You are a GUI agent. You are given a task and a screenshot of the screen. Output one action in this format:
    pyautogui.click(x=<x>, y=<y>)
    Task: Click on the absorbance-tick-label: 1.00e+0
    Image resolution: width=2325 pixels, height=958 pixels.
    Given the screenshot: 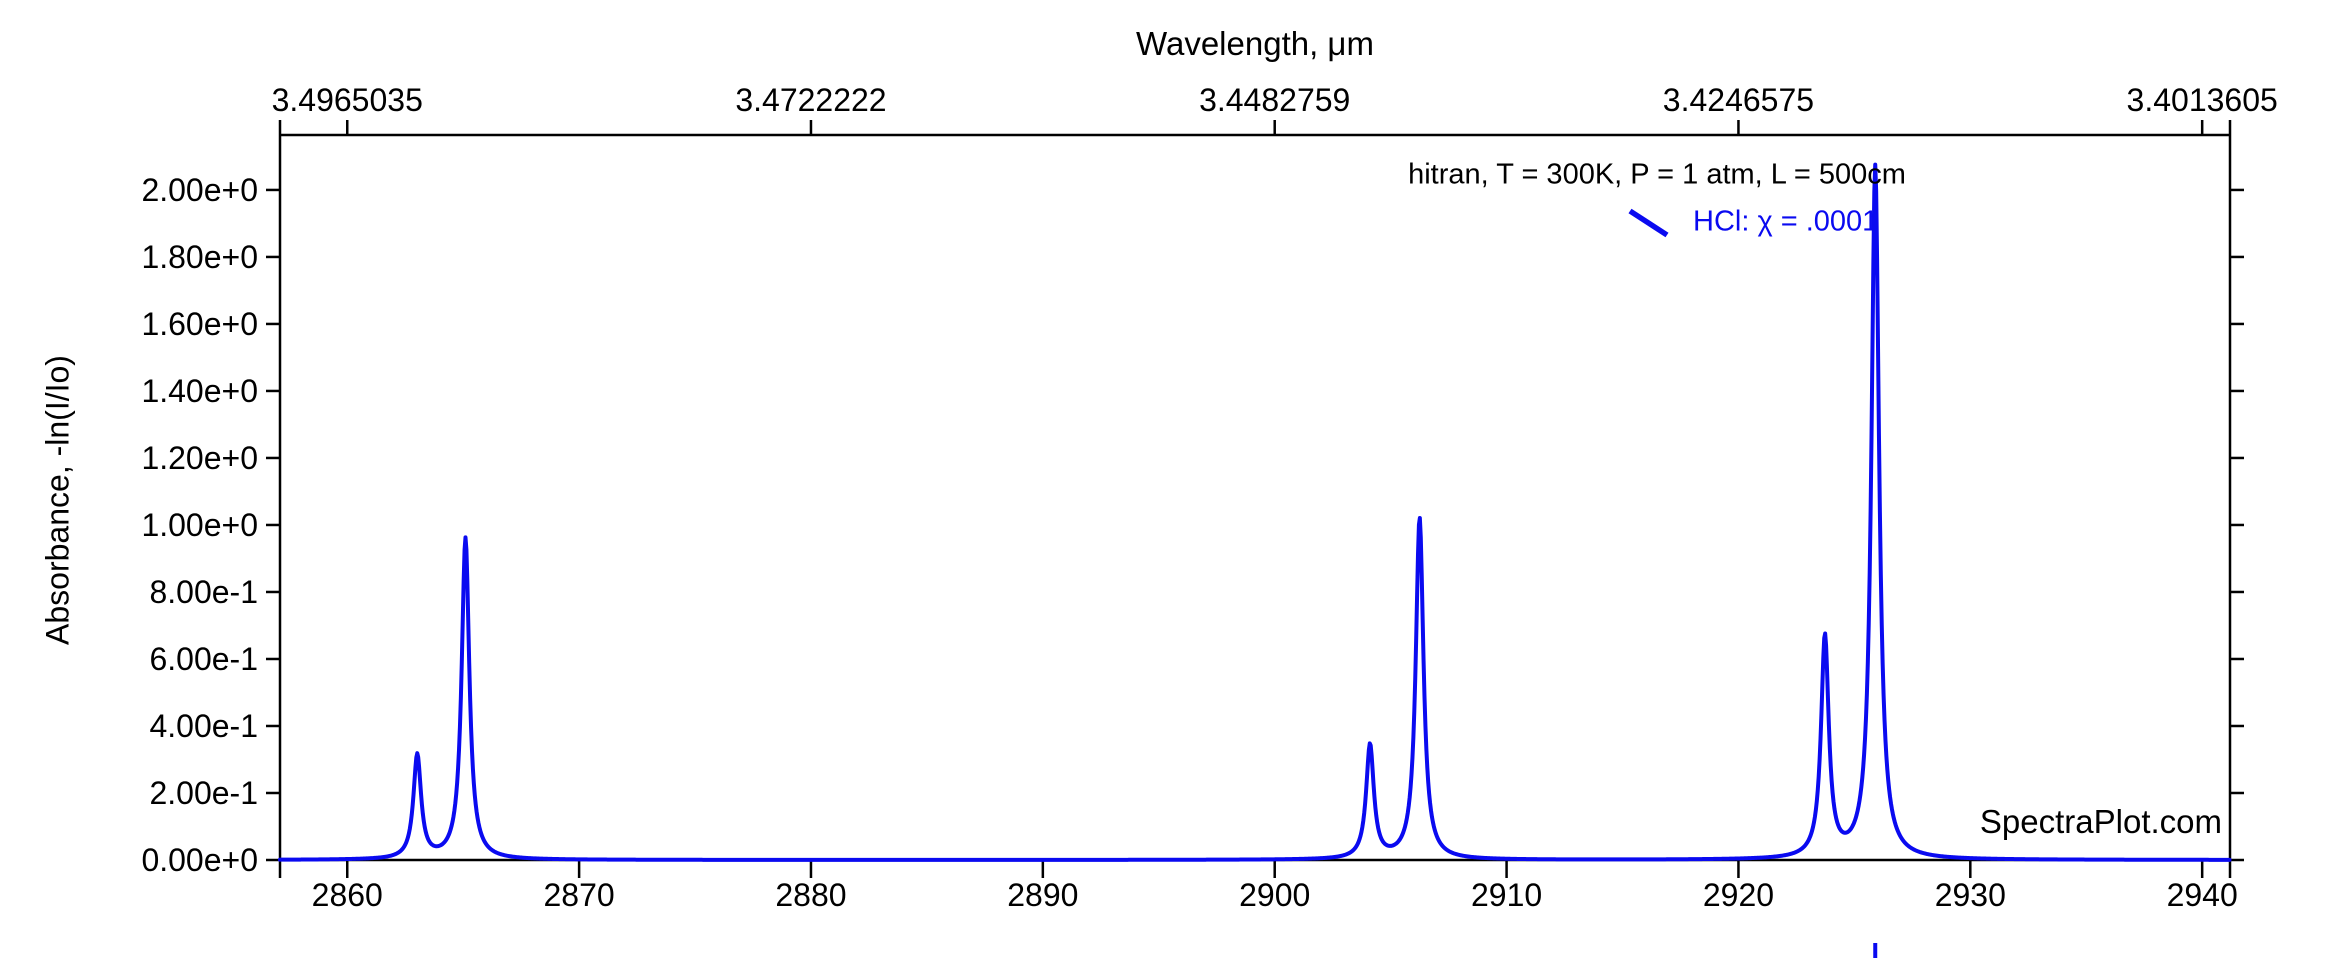 What is the action you would take?
    pyautogui.click(x=199, y=524)
    